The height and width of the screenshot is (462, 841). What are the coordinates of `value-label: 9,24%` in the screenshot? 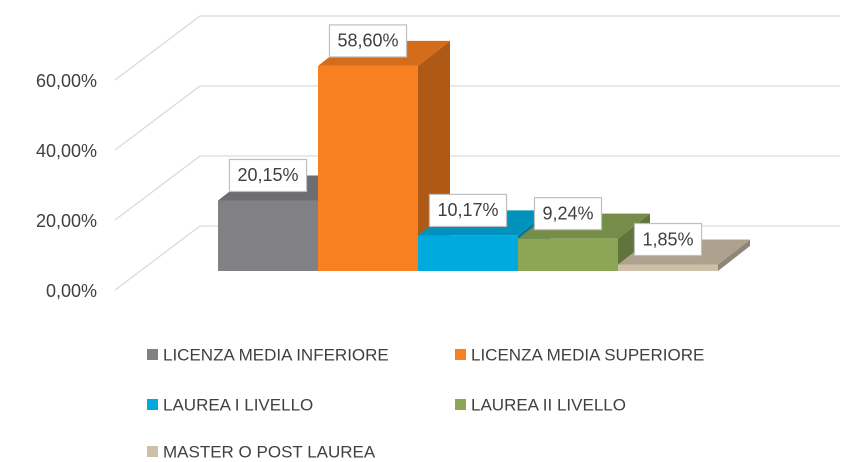 It's located at (567, 213).